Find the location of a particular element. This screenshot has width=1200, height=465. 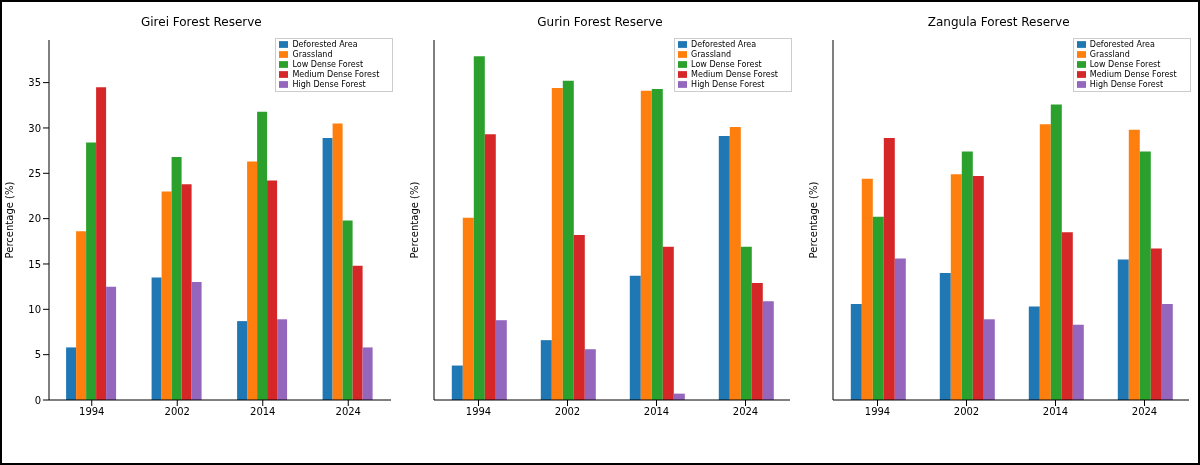

chart-title: Girei Forest Reserve is located at coordinates (201, 22).